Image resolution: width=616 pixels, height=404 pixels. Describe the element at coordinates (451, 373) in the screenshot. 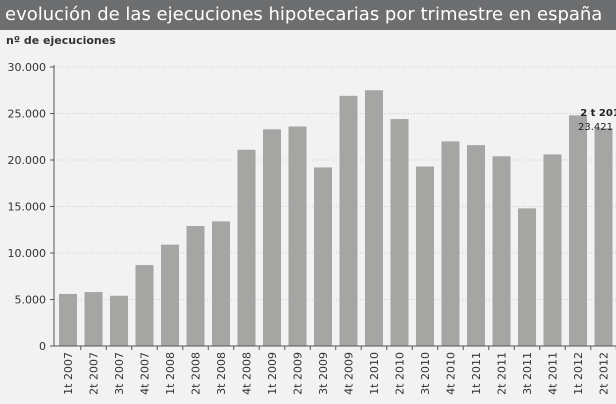

I see `x-tick-label: 4t 2010` at that location.